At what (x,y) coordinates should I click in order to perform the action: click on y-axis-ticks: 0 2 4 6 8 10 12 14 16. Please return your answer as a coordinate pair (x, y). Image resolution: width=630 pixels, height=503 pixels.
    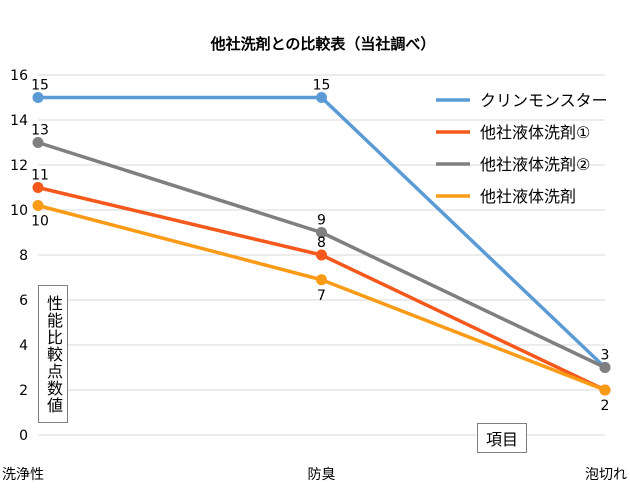
    Looking at the image, I should click on (19, 256).